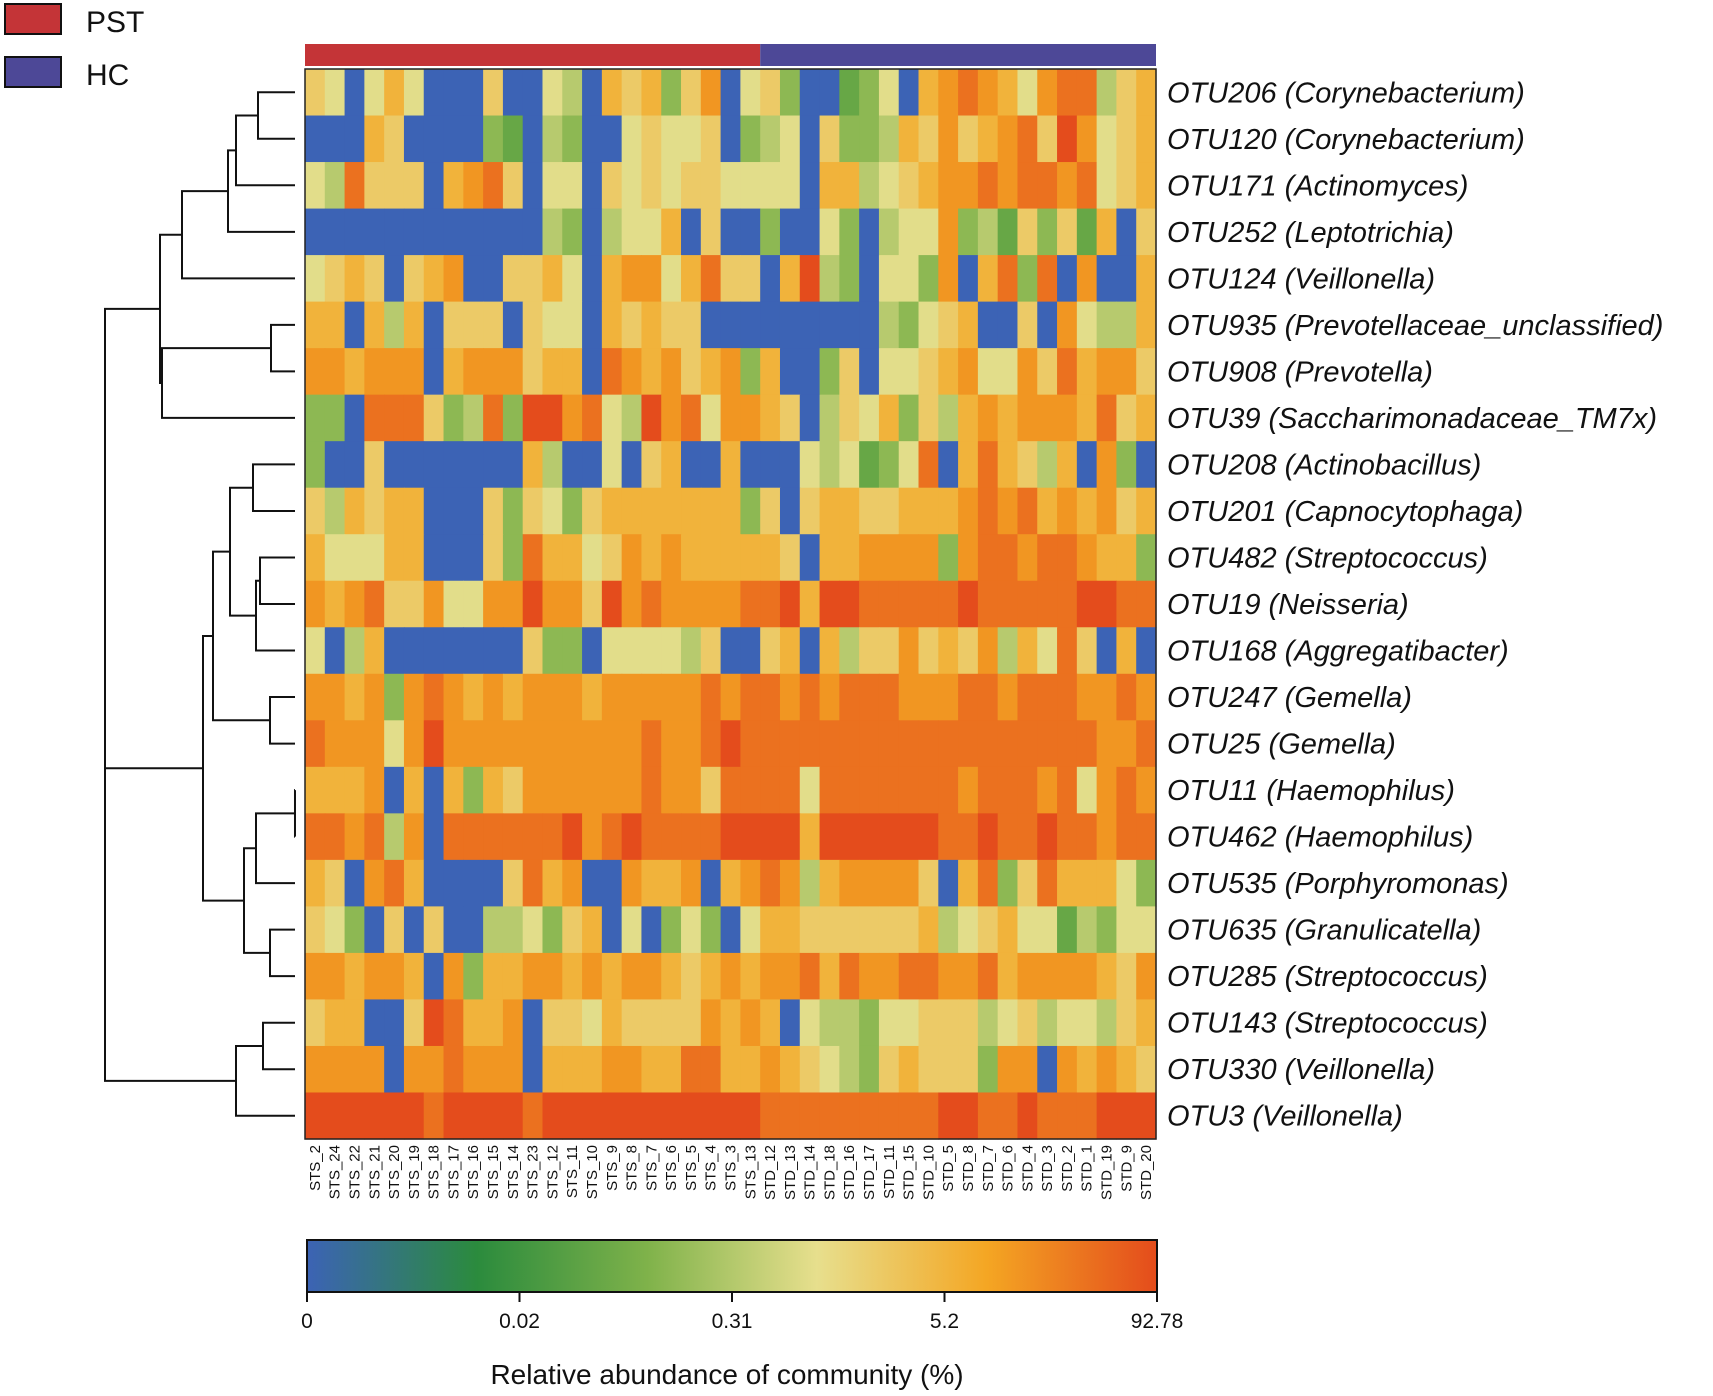 The image size is (1713, 1396). What do you see at coordinates (1324, 465) in the screenshot?
I see `row-label: OTU208 (Actinobacillus)` at bounding box center [1324, 465].